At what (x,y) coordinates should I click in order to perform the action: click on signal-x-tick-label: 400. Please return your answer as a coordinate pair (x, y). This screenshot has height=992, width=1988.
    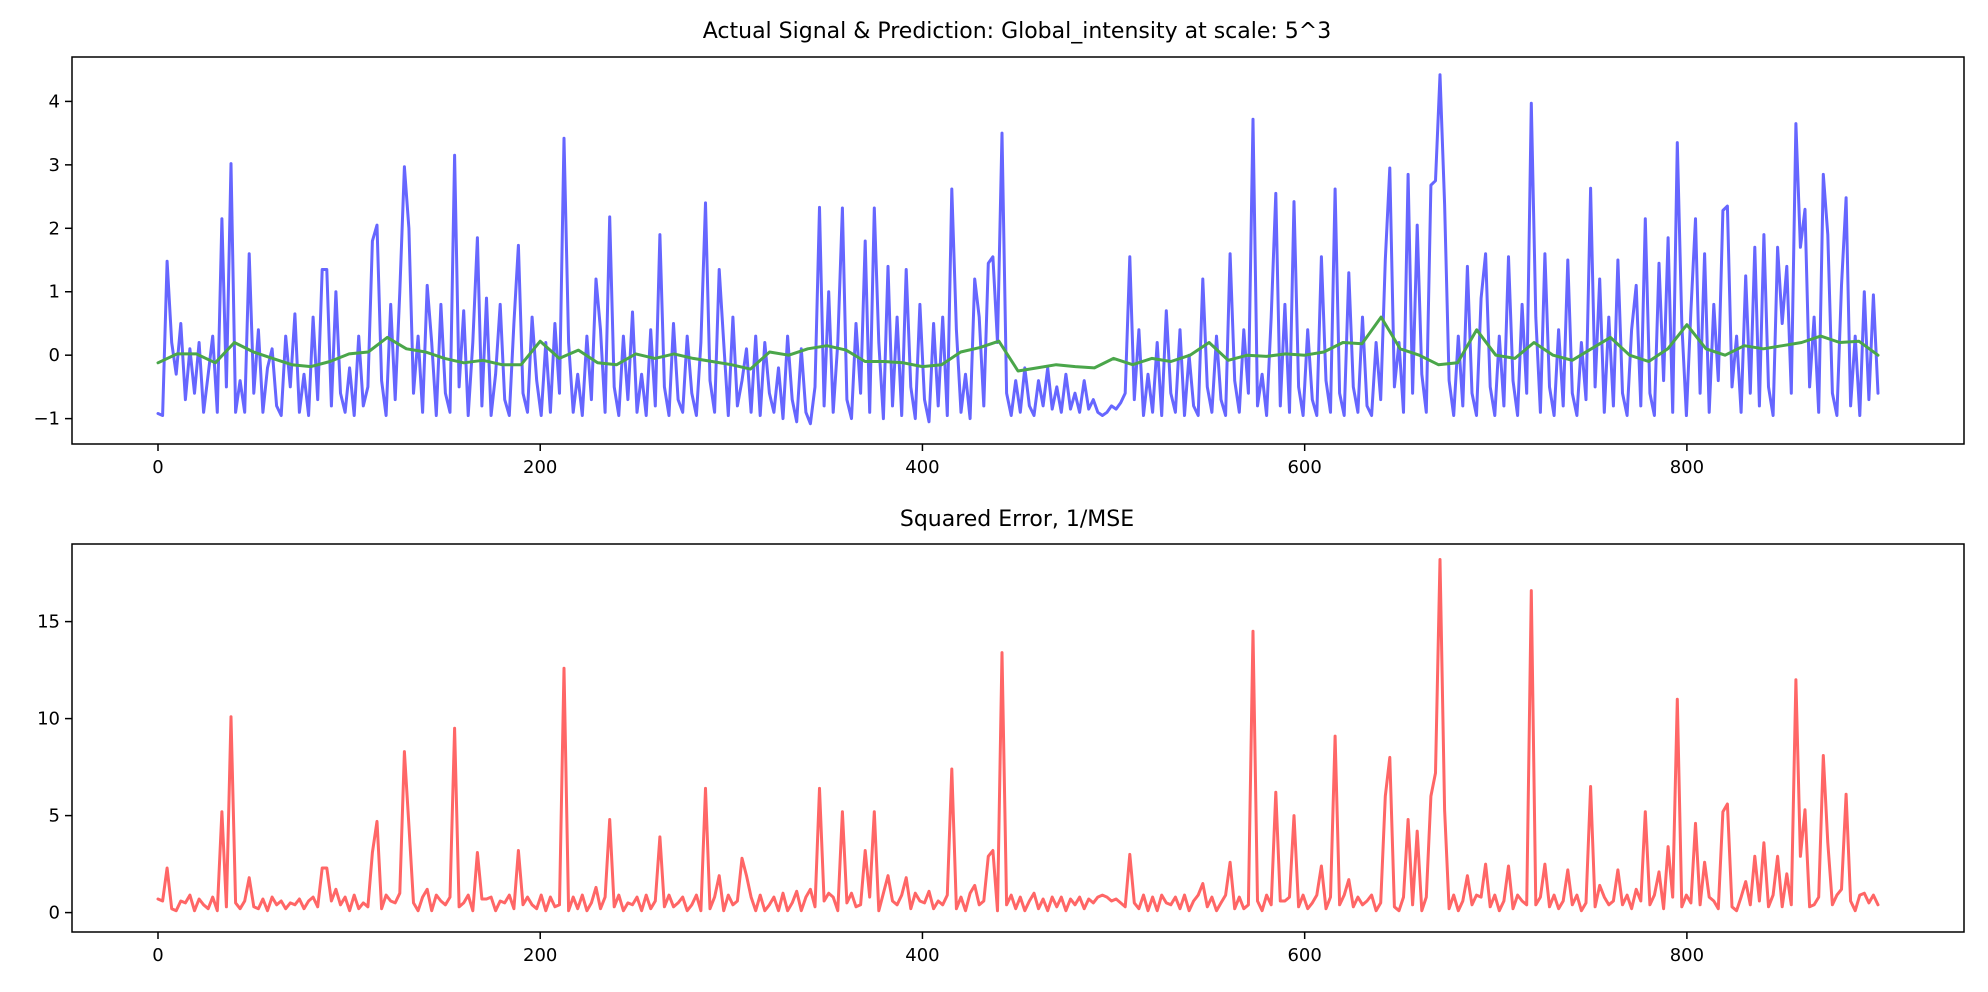
    Looking at the image, I should click on (922, 467).